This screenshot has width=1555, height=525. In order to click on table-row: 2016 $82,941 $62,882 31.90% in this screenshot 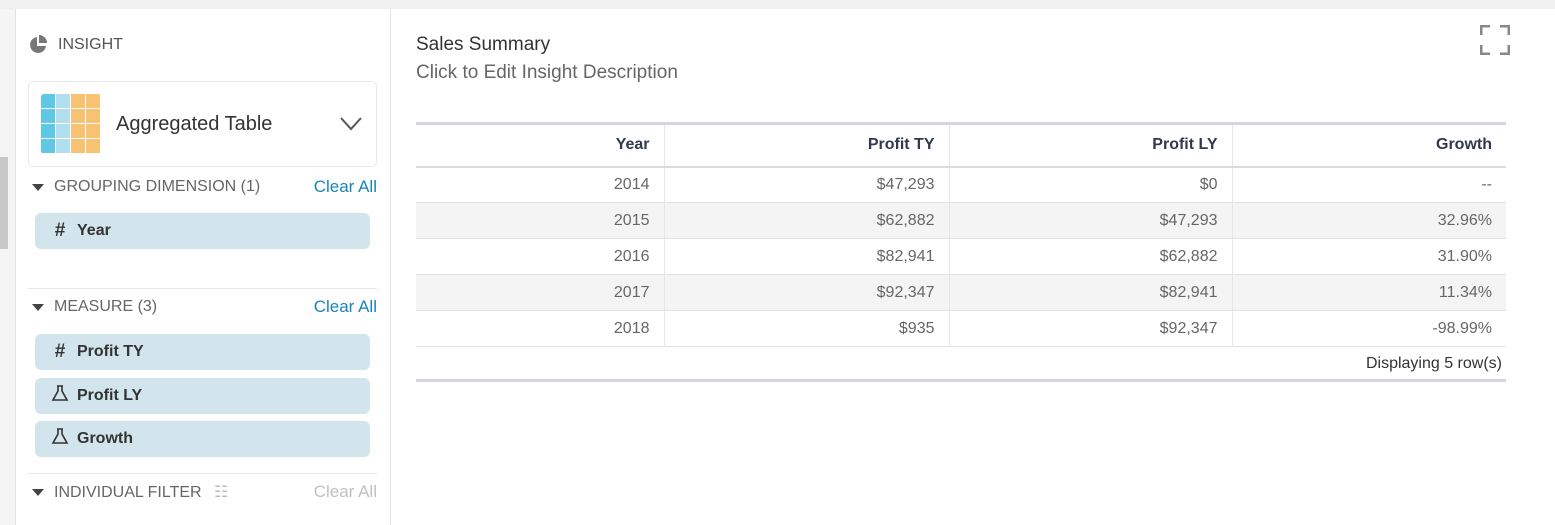, I will do `click(961, 256)`.